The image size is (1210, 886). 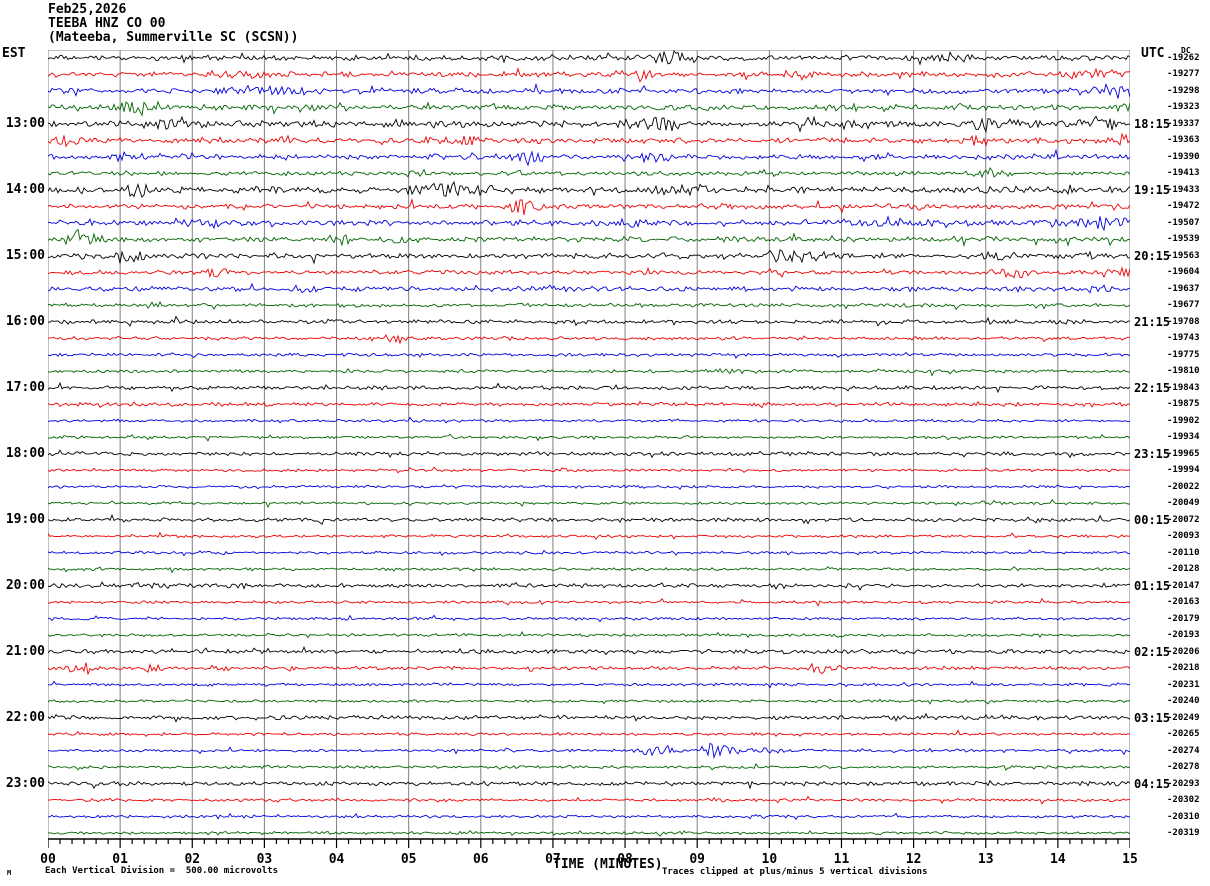 I want to click on left-hour-label: 23:00, so click(x=25, y=783).